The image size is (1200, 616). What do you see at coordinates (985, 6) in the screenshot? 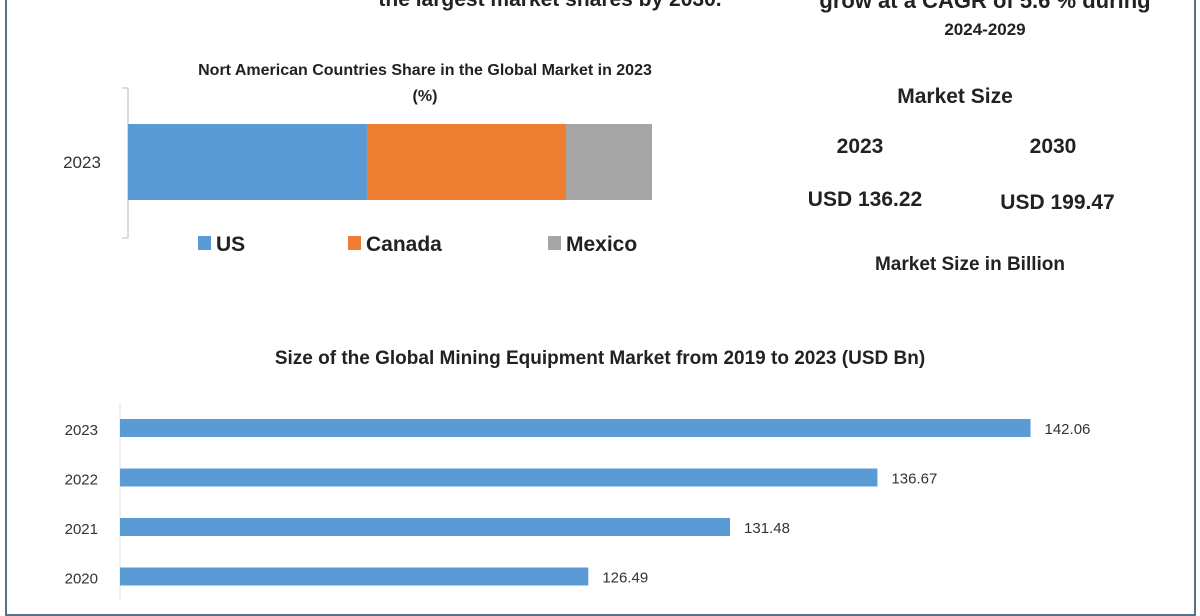
I see `header-cagr-text: grow at a CAGR of 5.6 % during` at bounding box center [985, 6].